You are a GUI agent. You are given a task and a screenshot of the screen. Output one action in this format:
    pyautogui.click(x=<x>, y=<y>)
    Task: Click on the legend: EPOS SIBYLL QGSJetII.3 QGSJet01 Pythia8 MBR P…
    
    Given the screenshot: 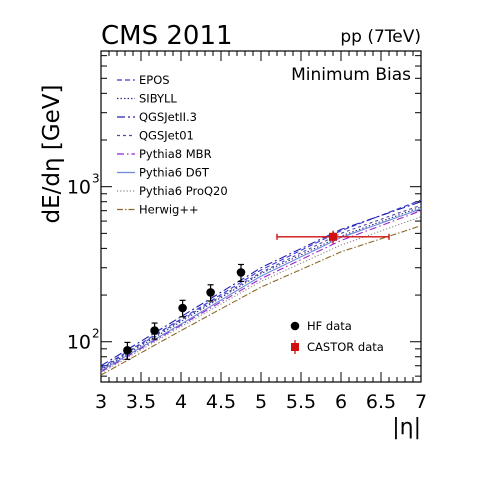 What is the action you would take?
    pyautogui.click(x=172, y=145)
    